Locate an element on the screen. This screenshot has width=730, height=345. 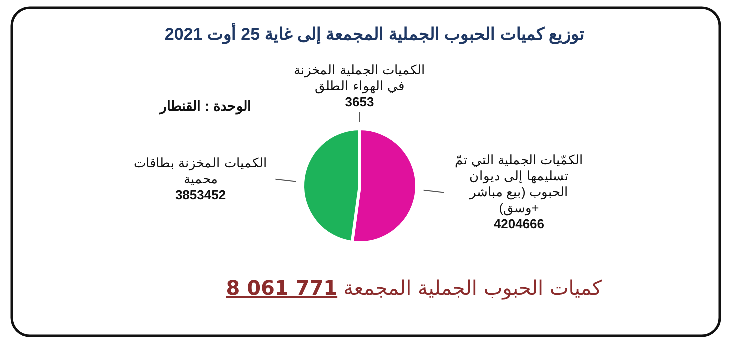
slice-label: الكمّيات الجملية التي تمّ تسليمها إلى ديوان الحبوب (بيع مباشر +وسق) is located at coordinates (519, 184).